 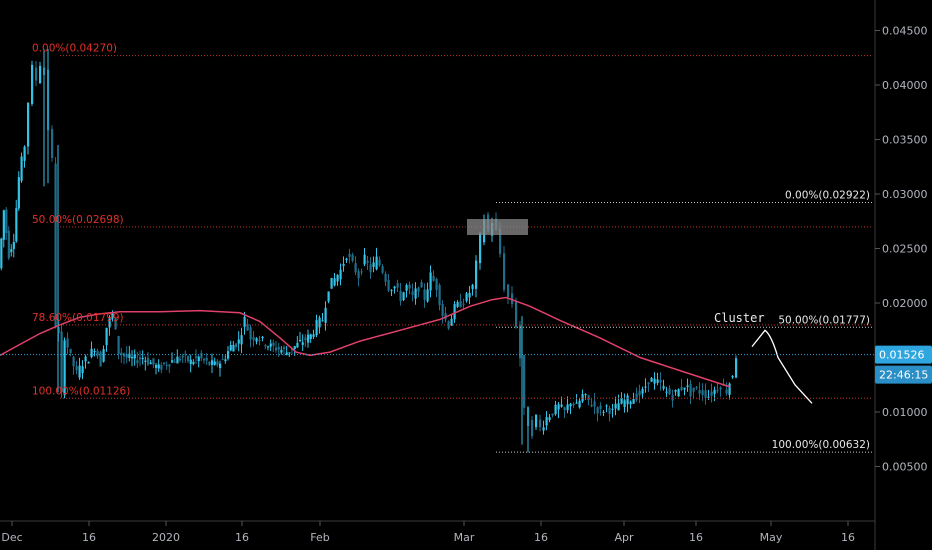 I want to click on time-tick-label: Dec, so click(x=11, y=537).